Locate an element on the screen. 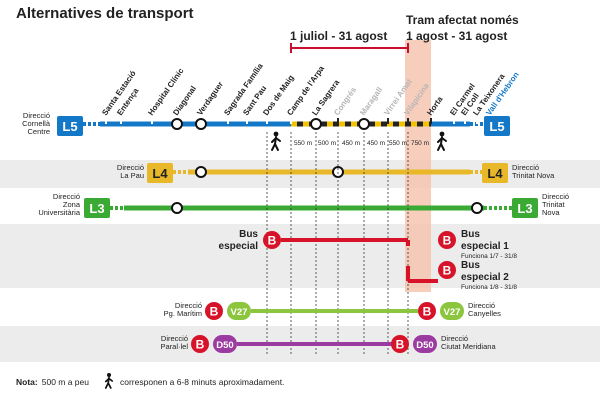 The height and width of the screenshot is (400, 600). period-2-label-line2: 1 agost - 31 agost is located at coordinates (456, 36).